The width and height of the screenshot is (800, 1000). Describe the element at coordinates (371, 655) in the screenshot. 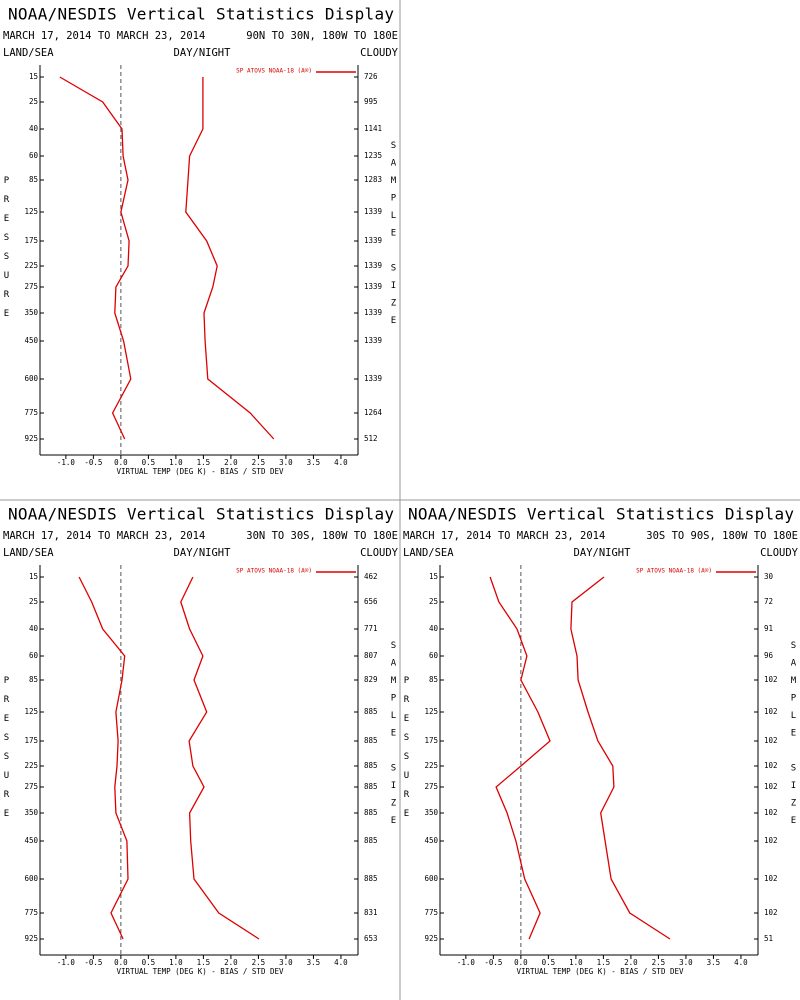

I see `sample-size: 807` at that location.